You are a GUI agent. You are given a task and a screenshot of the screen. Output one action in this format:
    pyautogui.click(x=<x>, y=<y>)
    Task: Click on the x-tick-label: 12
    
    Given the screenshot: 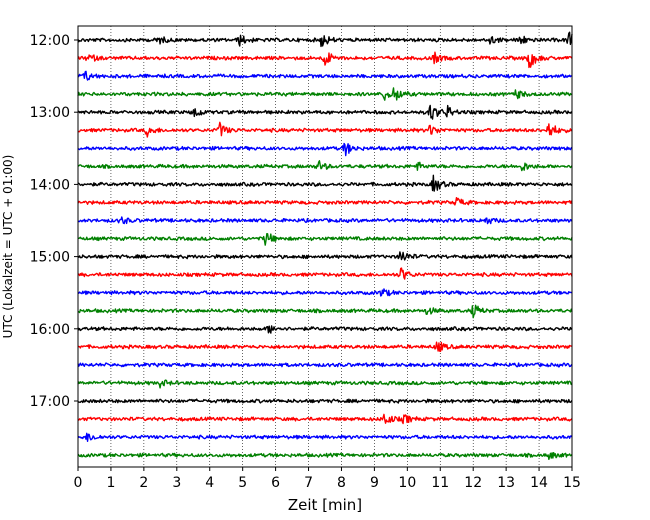 What is the action you would take?
    pyautogui.click(x=473, y=483)
    